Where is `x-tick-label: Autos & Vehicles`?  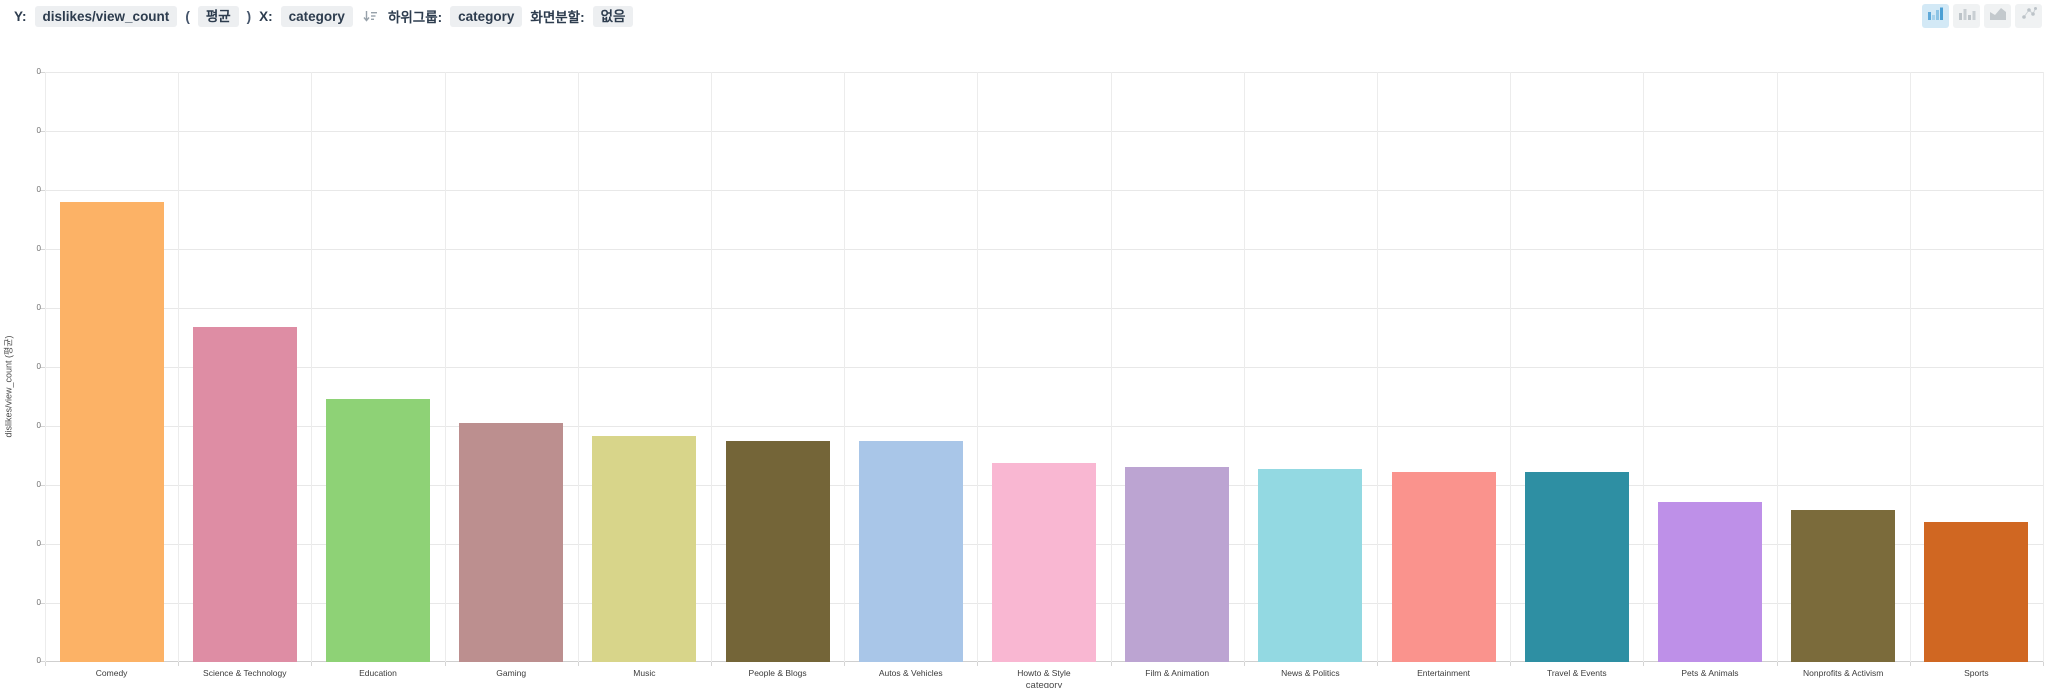 x-tick-label: Autos & Vehicles is located at coordinates (910, 673).